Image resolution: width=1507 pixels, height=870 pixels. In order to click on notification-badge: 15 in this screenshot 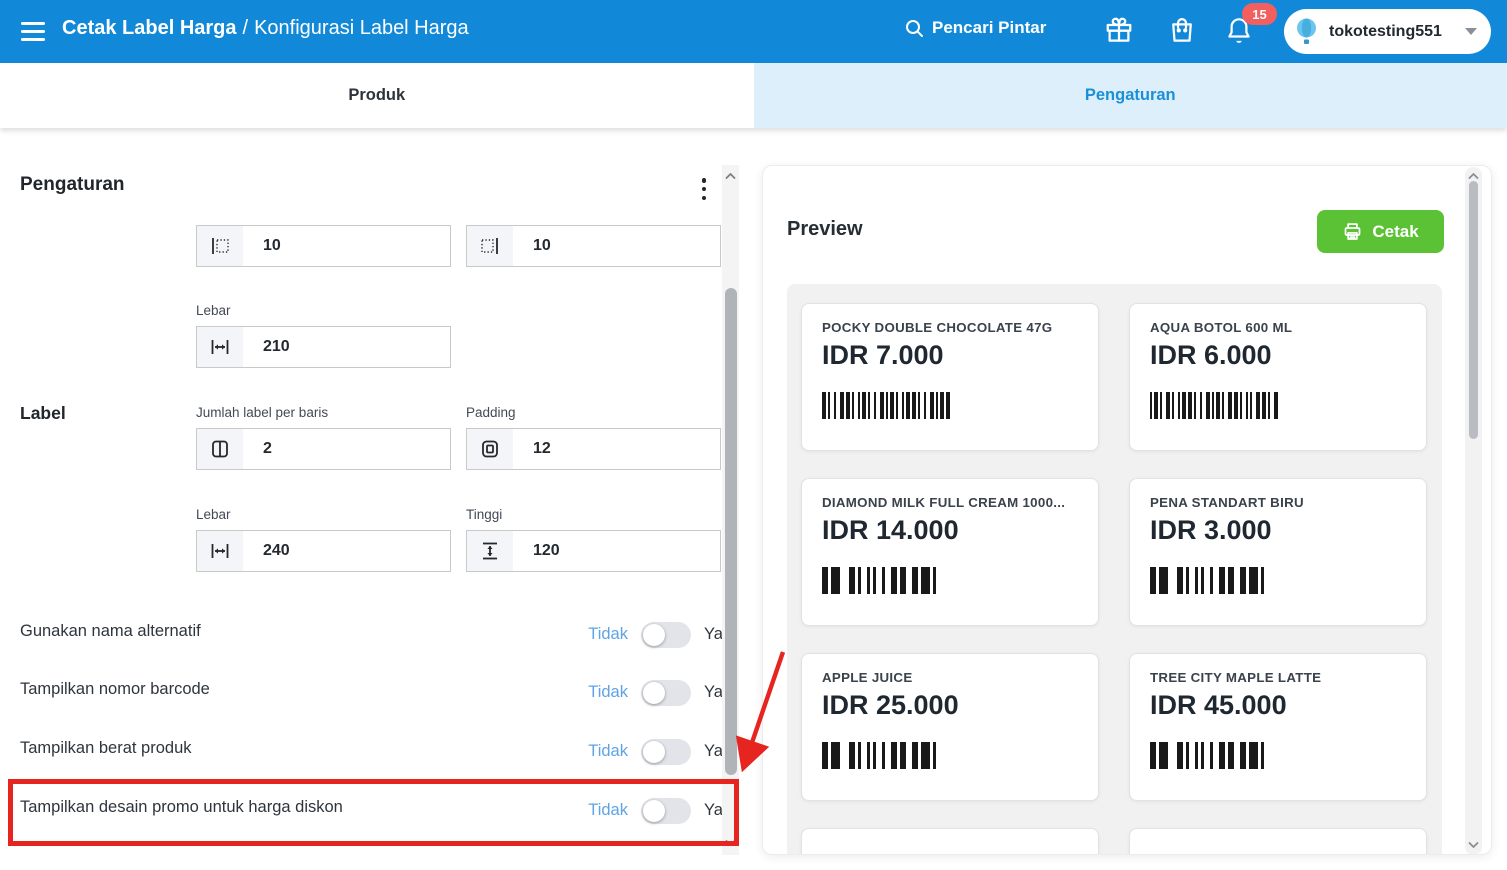, I will do `click(1259, 14)`.